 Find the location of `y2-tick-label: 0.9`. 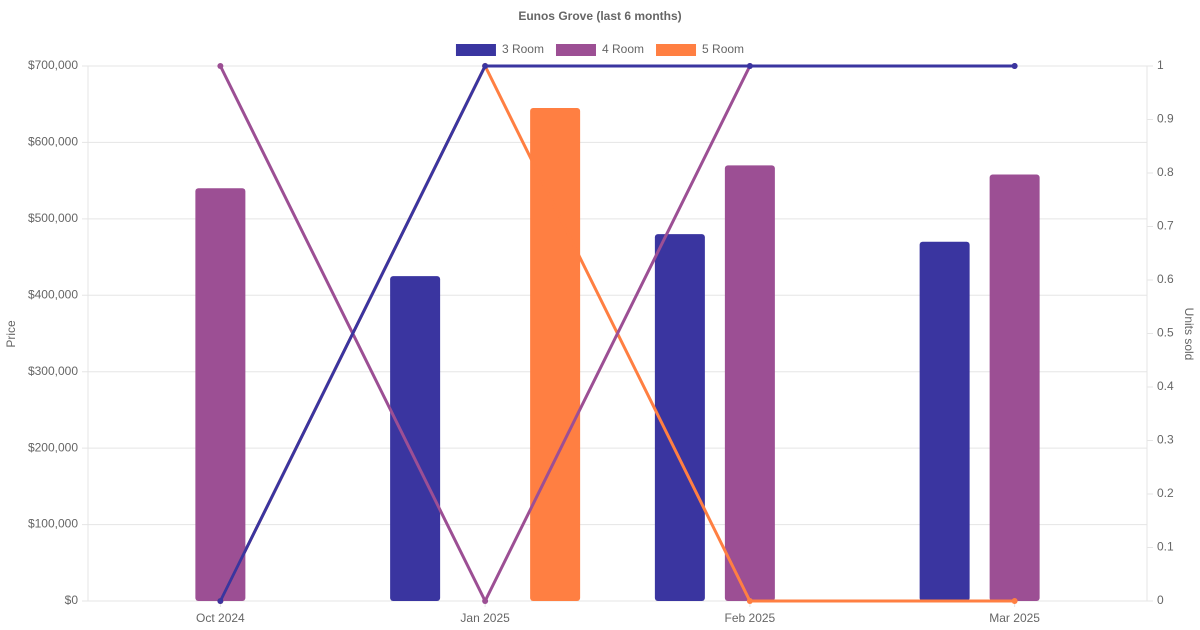

y2-tick-label: 0.9 is located at coordinates (1165, 119).